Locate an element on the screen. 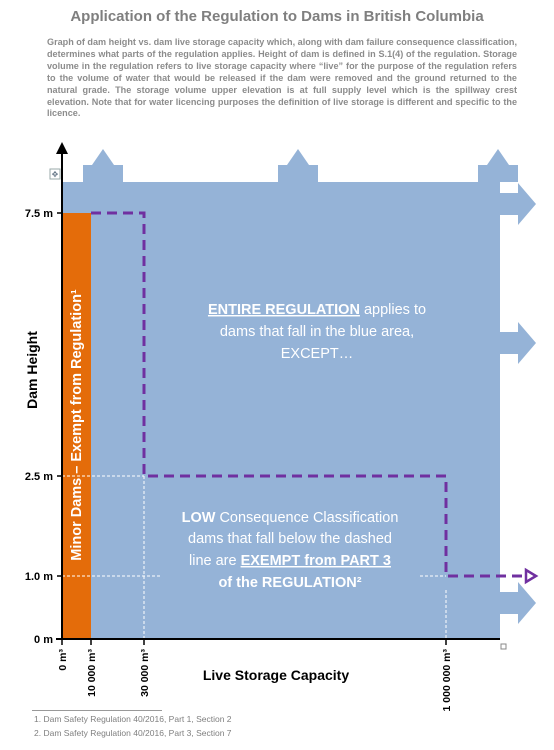 The image size is (554, 750). move-cross-icon: ✥ is located at coordinates (55, 174).